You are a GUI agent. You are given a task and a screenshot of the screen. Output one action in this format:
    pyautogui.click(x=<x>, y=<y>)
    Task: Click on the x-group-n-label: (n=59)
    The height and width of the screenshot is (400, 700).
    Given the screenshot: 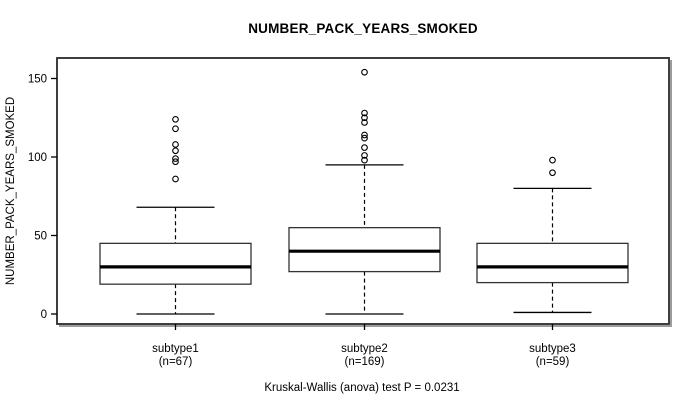 What is the action you would take?
    pyautogui.click(x=553, y=362)
    